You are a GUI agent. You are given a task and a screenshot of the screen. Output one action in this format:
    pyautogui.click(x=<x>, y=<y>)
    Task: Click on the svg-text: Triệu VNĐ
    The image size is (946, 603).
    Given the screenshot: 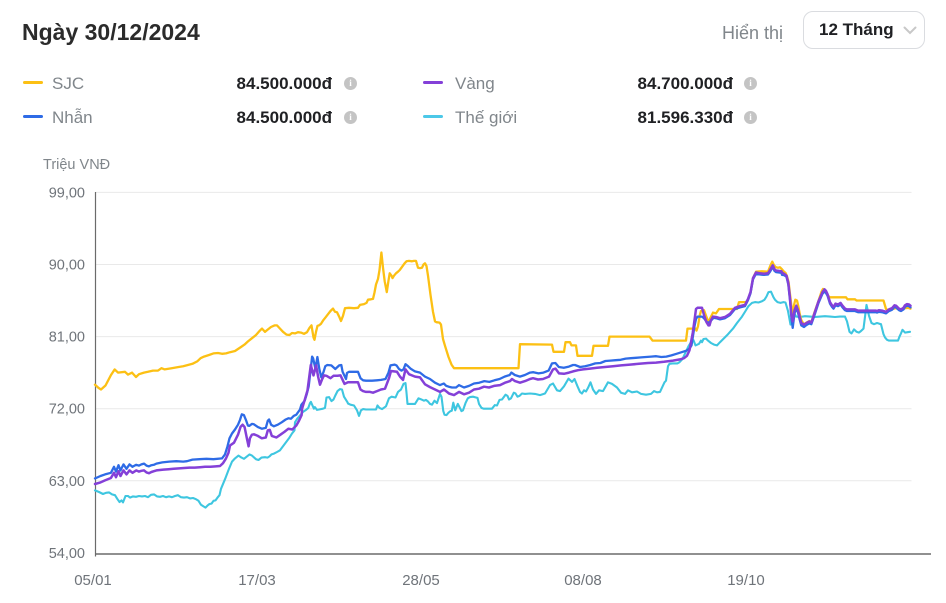 What is the action you would take?
    pyautogui.click(x=76, y=165)
    